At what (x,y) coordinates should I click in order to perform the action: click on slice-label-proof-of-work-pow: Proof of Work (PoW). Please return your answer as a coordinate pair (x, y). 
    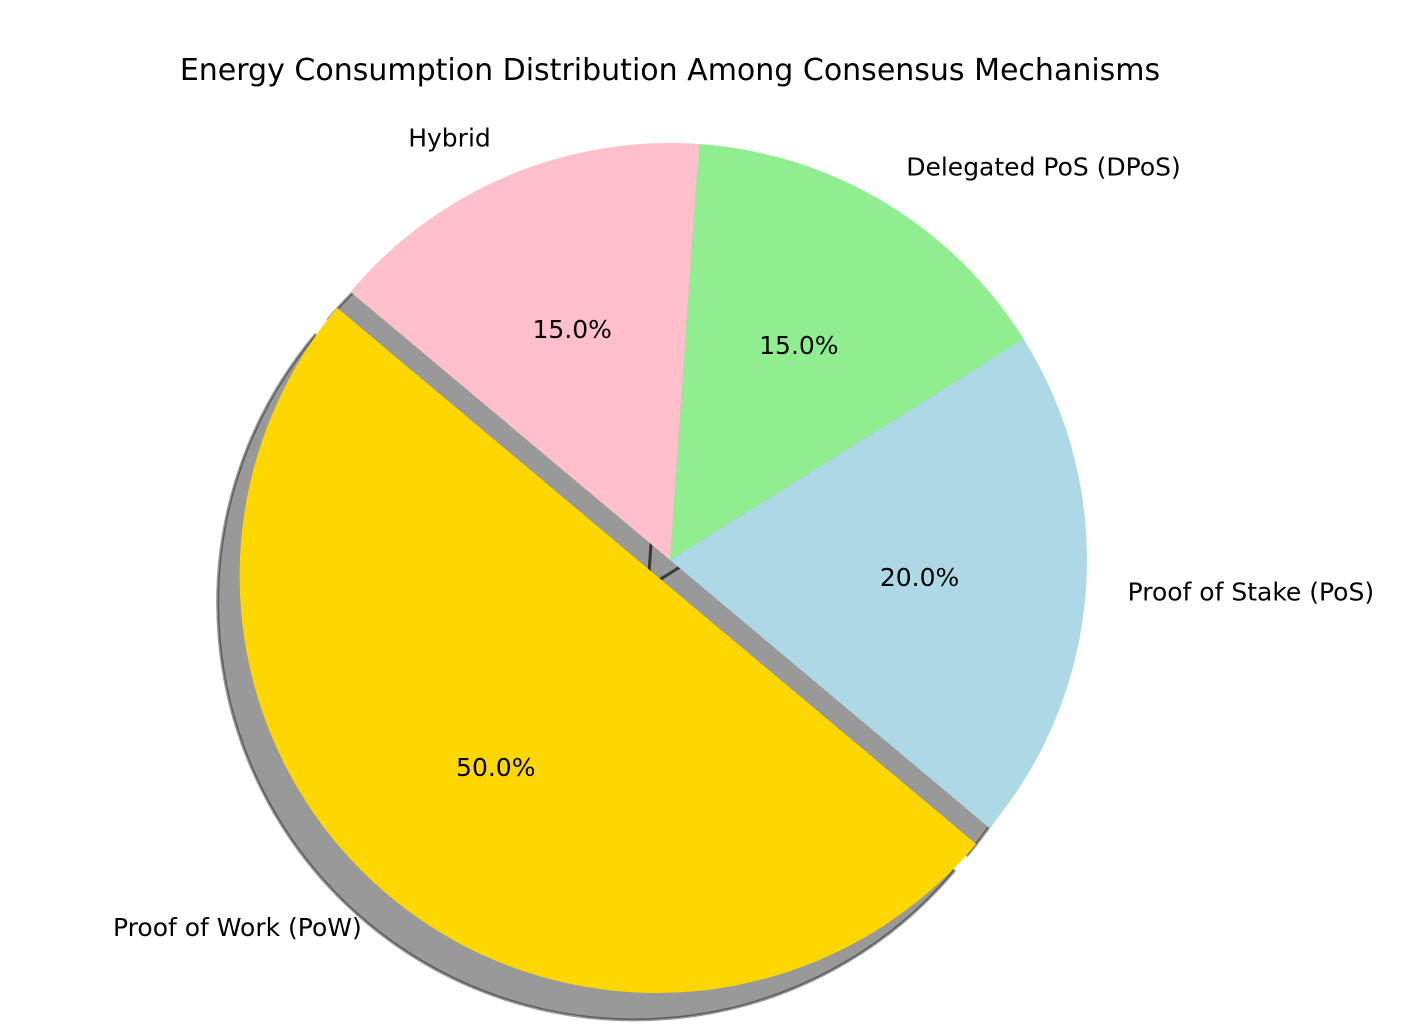
    Looking at the image, I should click on (237, 927).